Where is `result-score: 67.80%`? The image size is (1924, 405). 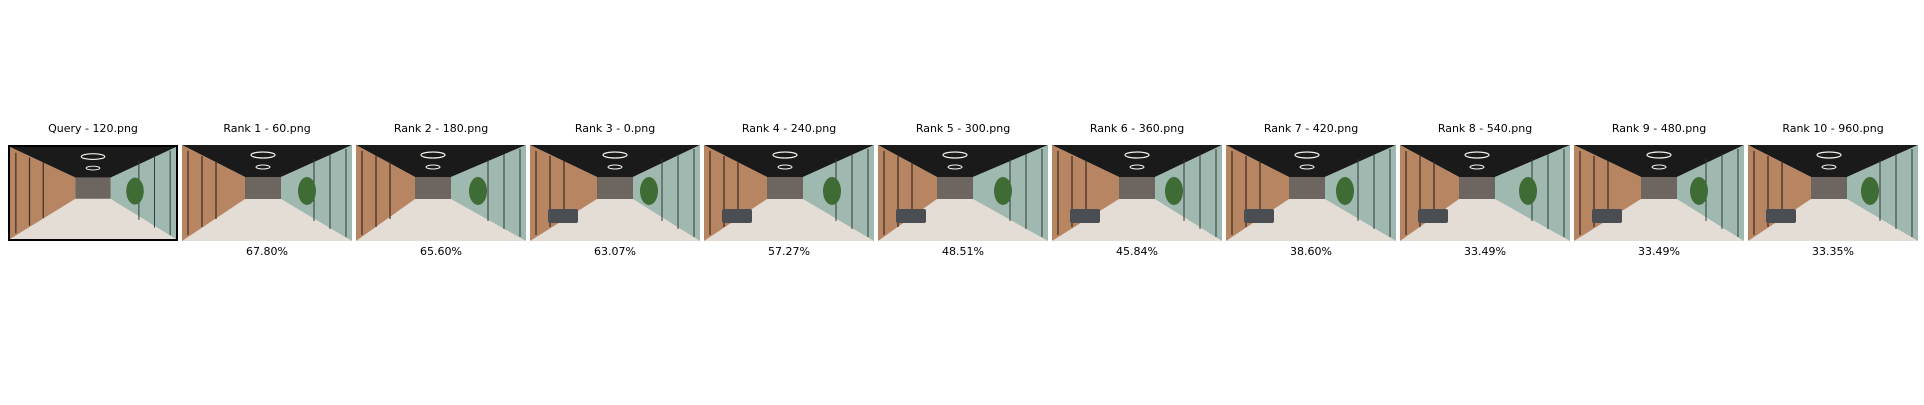
result-score: 67.80% is located at coordinates (267, 251).